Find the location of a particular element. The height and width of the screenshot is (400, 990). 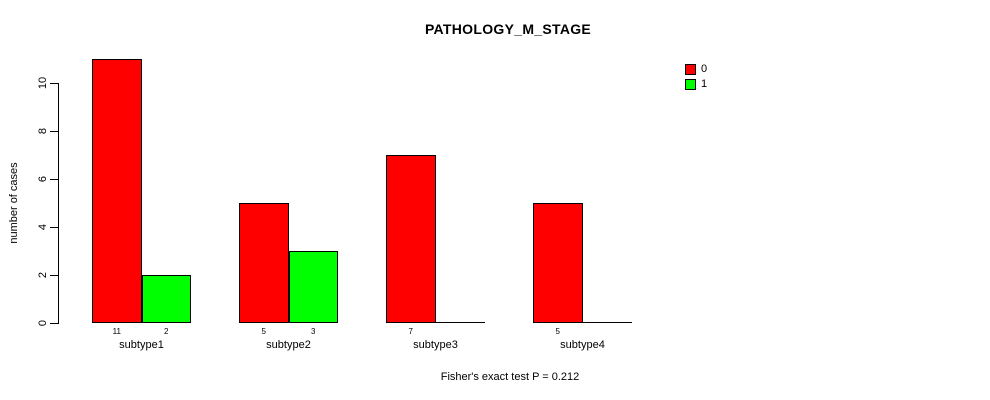

bar-count-label: 3 is located at coordinates (313, 331).